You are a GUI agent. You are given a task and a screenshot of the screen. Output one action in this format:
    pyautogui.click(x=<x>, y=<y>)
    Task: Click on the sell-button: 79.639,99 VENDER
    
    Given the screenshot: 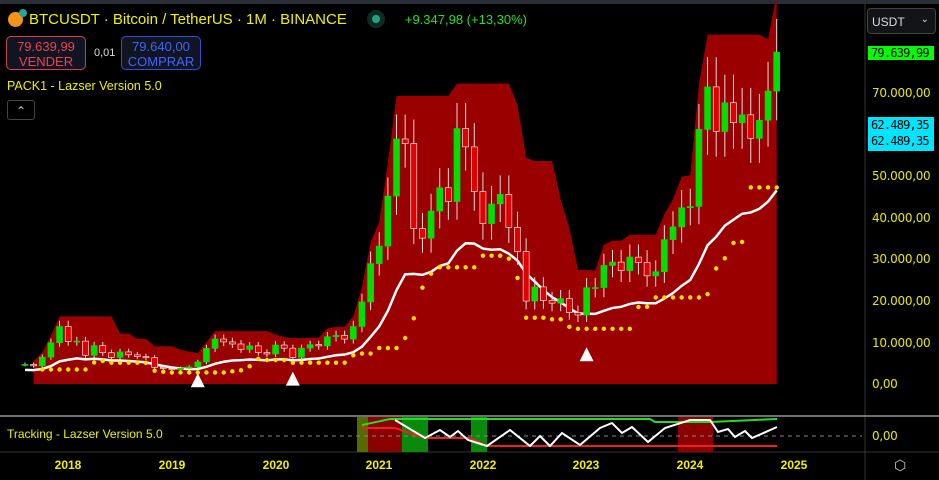 What is the action you would take?
    pyautogui.click(x=46, y=53)
    